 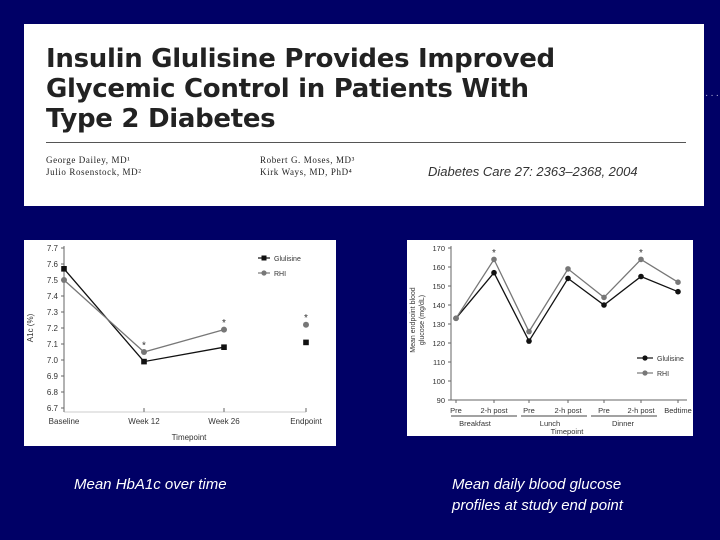 What do you see at coordinates (438, 286) in the screenshot?
I see `y-tick-label: 150` at bounding box center [438, 286].